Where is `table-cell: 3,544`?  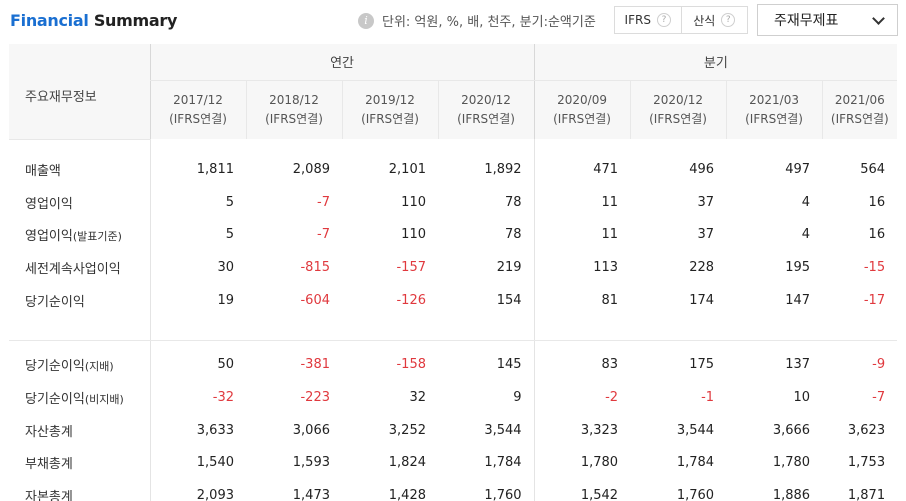
table-cell: 3,544 is located at coordinates (503, 430).